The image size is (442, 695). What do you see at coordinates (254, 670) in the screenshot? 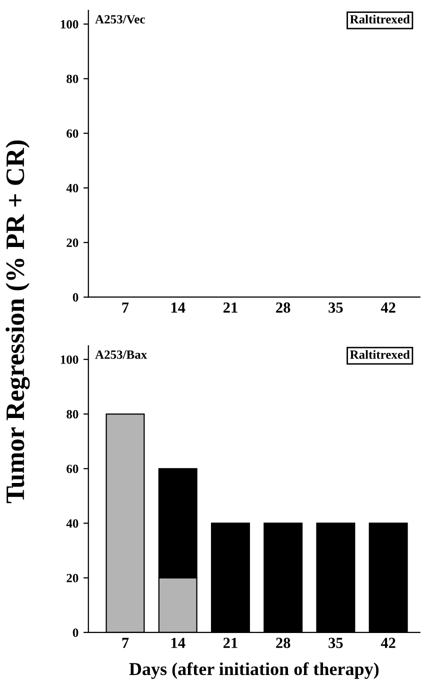
I see `x-axis-title: Days (after initiation of therapy)` at bounding box center [254, 670].